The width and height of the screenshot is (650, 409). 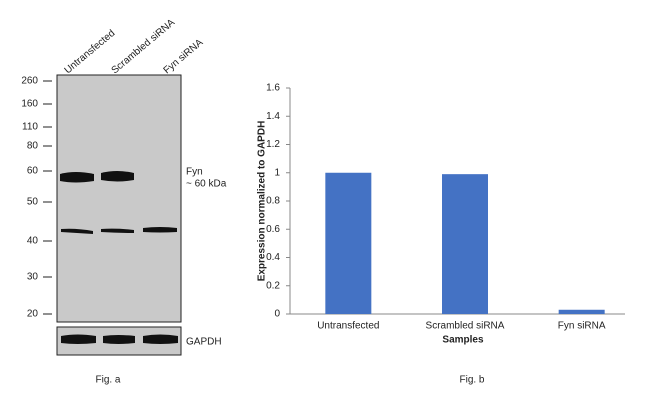 I want to click on marker-label: 110, so click(x=30, y=127).